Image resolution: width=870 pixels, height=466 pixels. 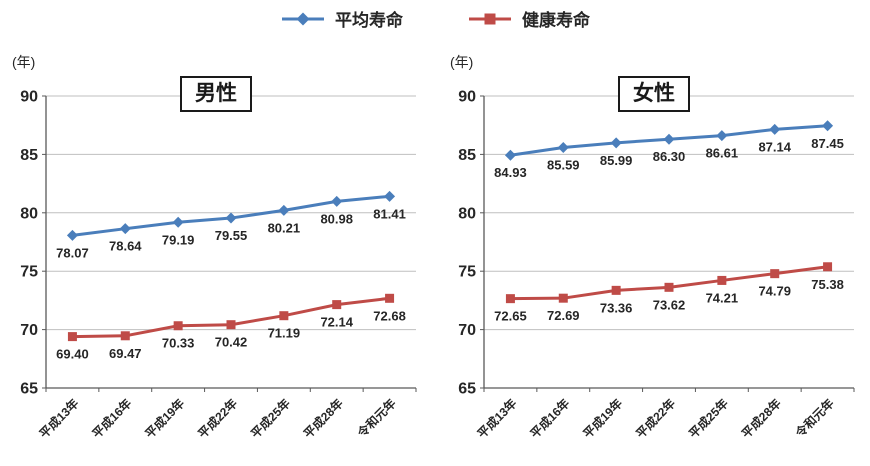 What do you see at coordinates (563, 315) in the screenshot?
I see `data-label: 72.69` at bounding box center [563, 315].